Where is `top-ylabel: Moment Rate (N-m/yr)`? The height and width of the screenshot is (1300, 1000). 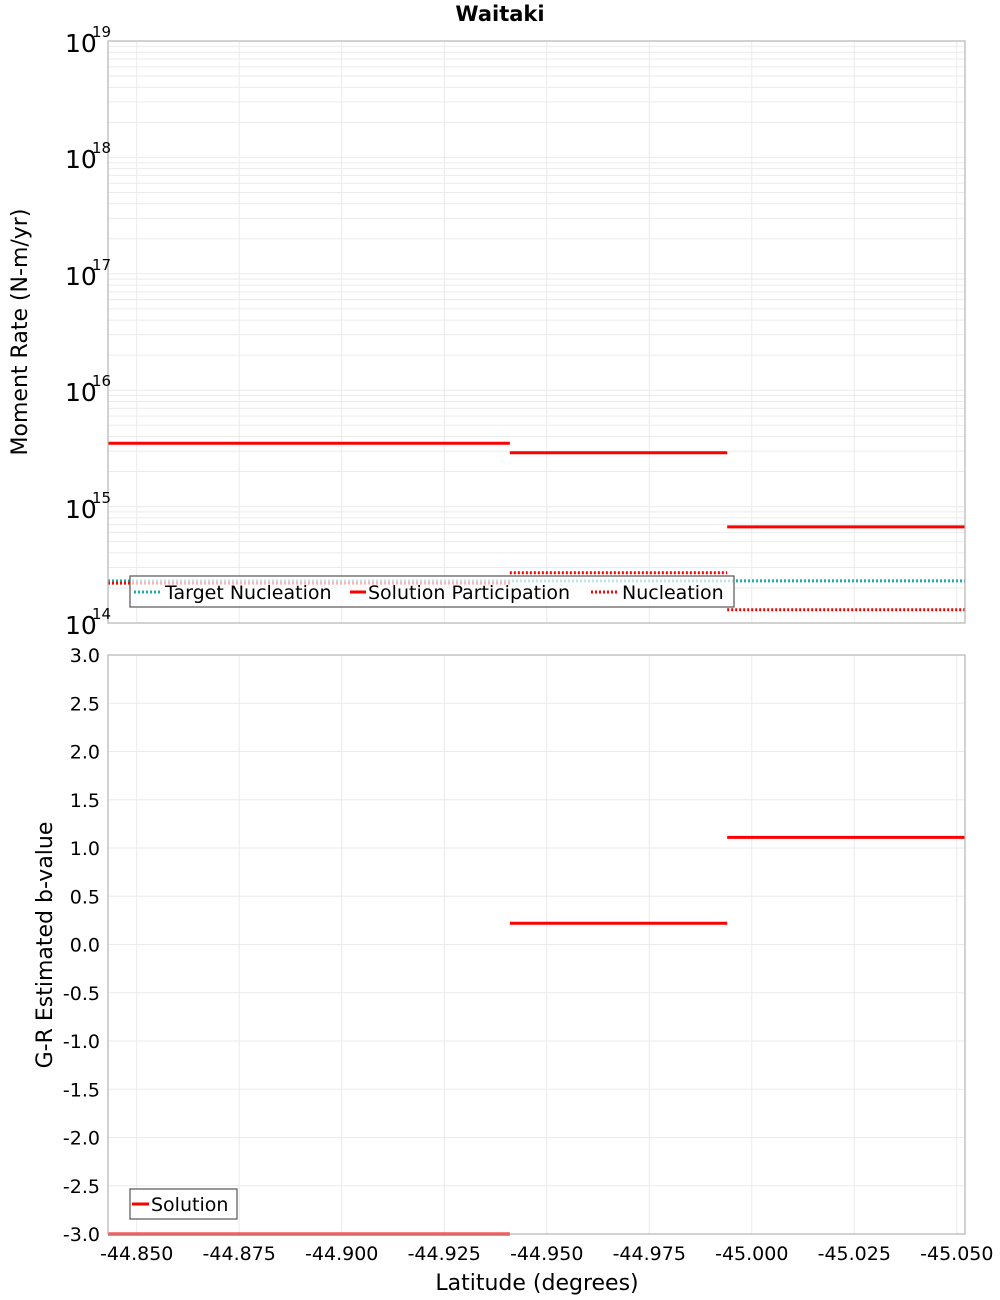
top-ylabel: Moment Rate (N-m/yr) is located at coordinates (20, 332).